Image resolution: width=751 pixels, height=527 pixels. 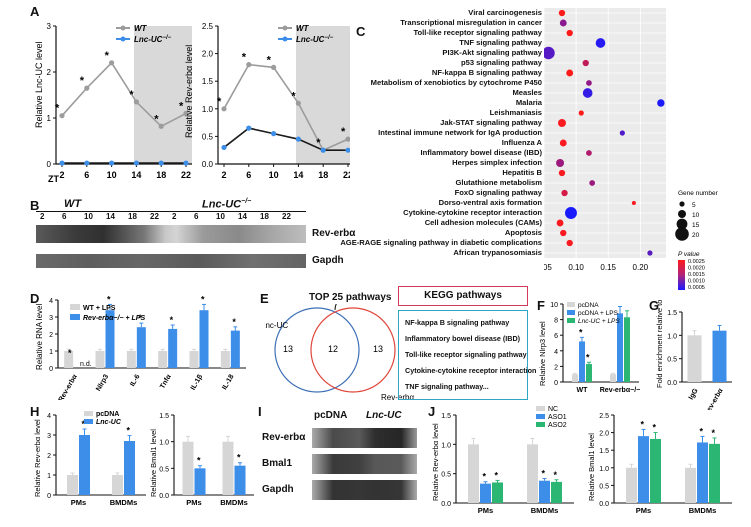 What do you see at coordinates (641, 267) in the screenshot?
I see `x-tick-label: 0.20` at bounding box center [641, 267].